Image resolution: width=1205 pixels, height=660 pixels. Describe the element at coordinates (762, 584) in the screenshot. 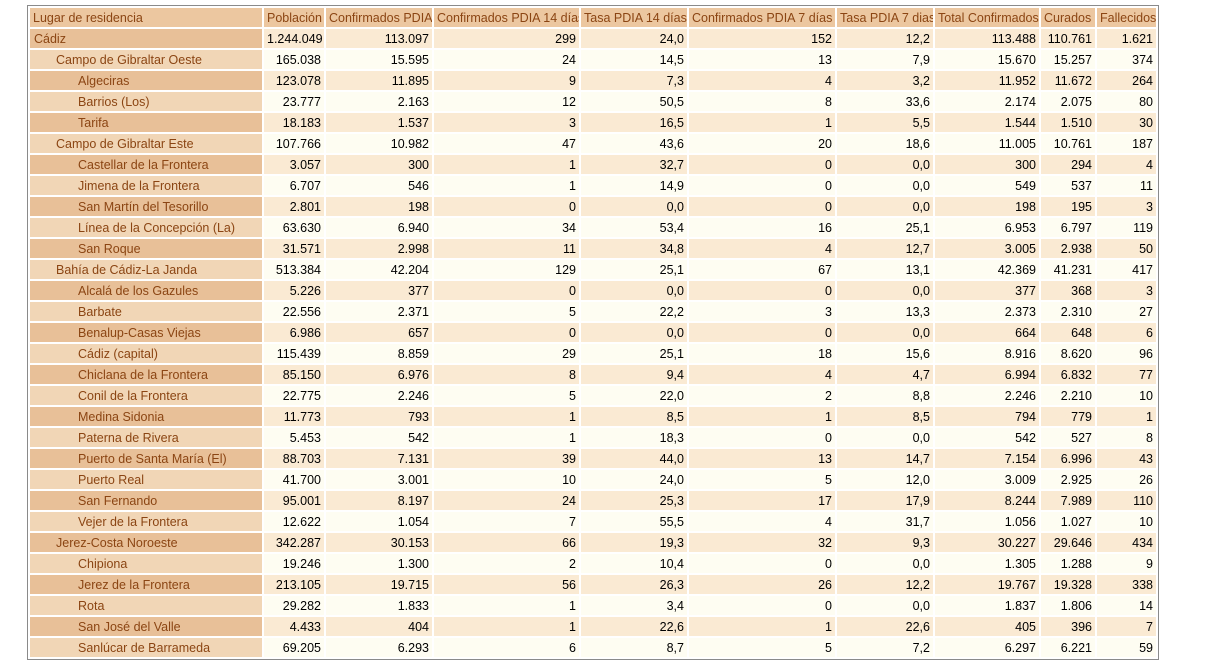

I see `value-cell: 26` at that location.